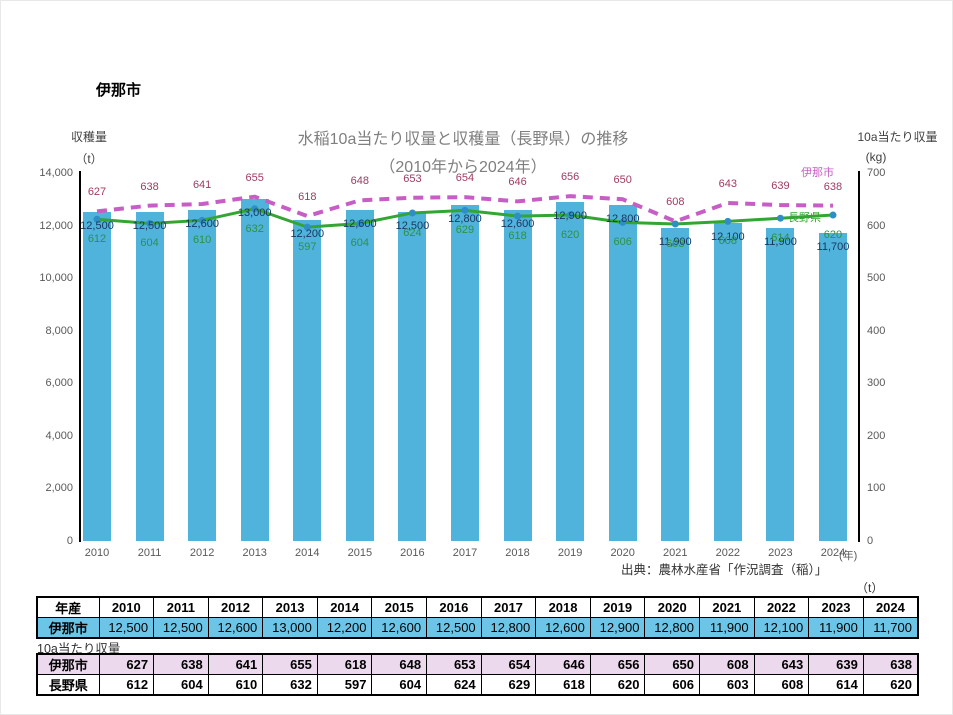 This screenshot has height=715, width=953. I want to click on bar-2021, so click(675, 384).